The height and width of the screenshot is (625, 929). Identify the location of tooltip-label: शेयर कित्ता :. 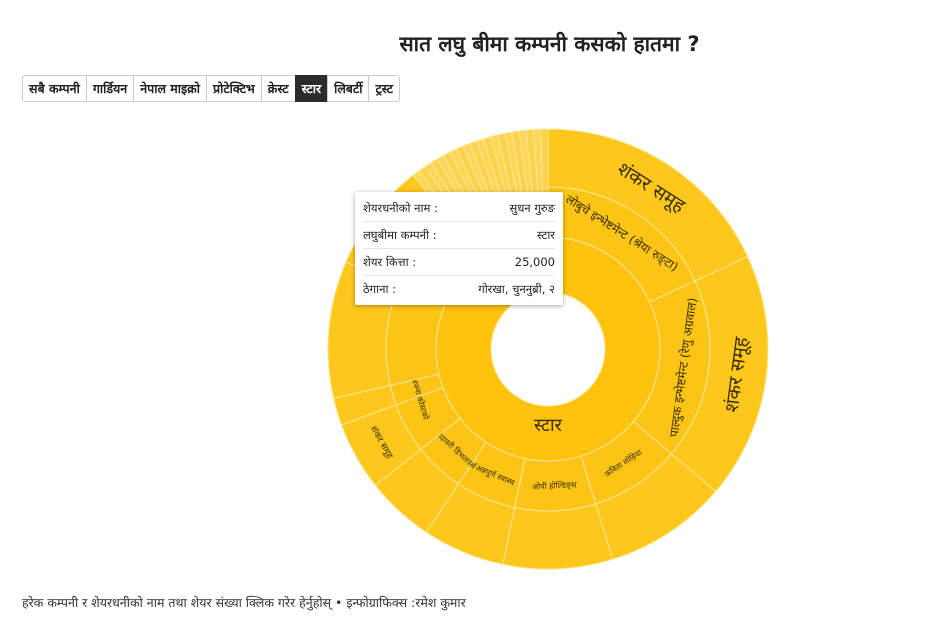
(390, 262).